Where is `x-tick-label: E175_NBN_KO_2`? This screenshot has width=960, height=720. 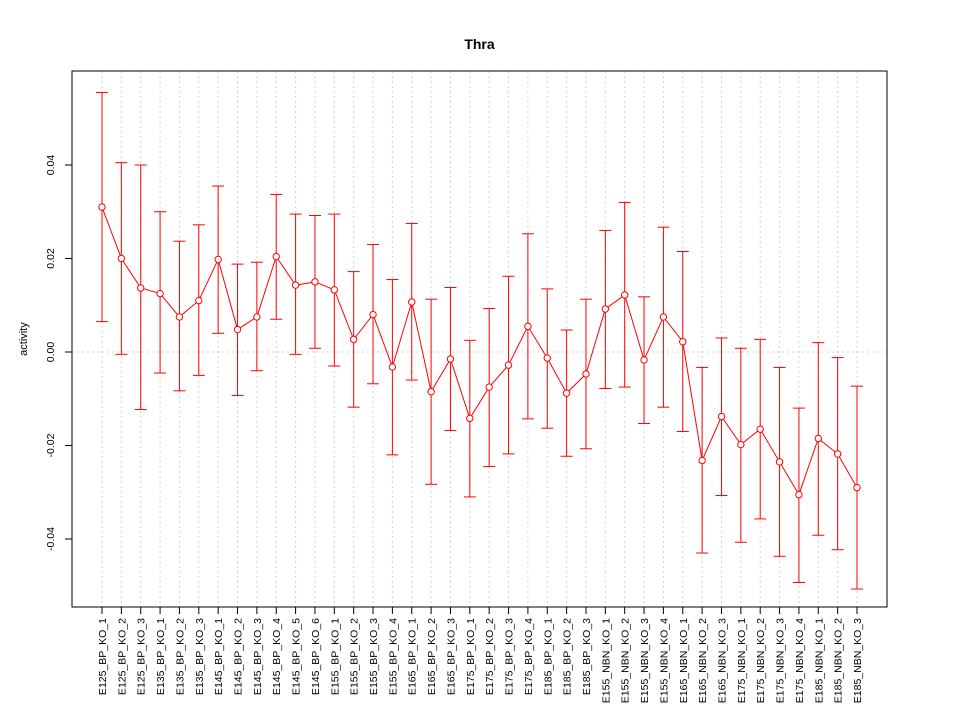
x-tick-label: E175_NBN_KO_2 is located at coordinates (761, 660).